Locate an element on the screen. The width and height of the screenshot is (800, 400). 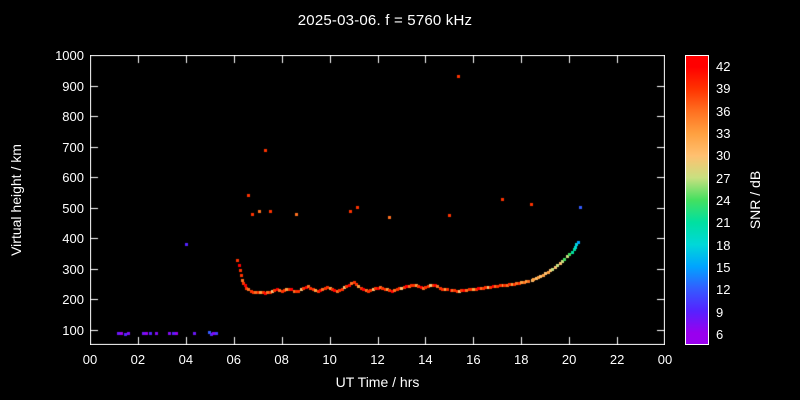
x-tick-label: 16 is located at coordinates (473, 359).